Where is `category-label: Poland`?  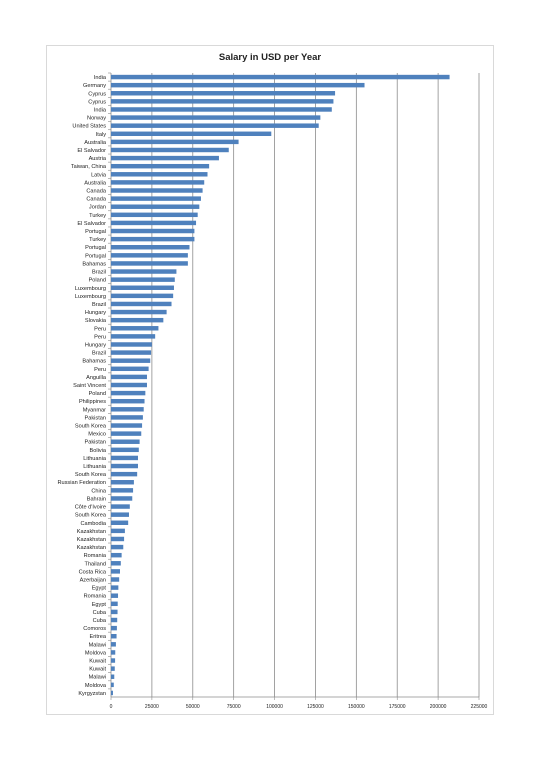 category-label: Poland is located at coordinates (97, 394).